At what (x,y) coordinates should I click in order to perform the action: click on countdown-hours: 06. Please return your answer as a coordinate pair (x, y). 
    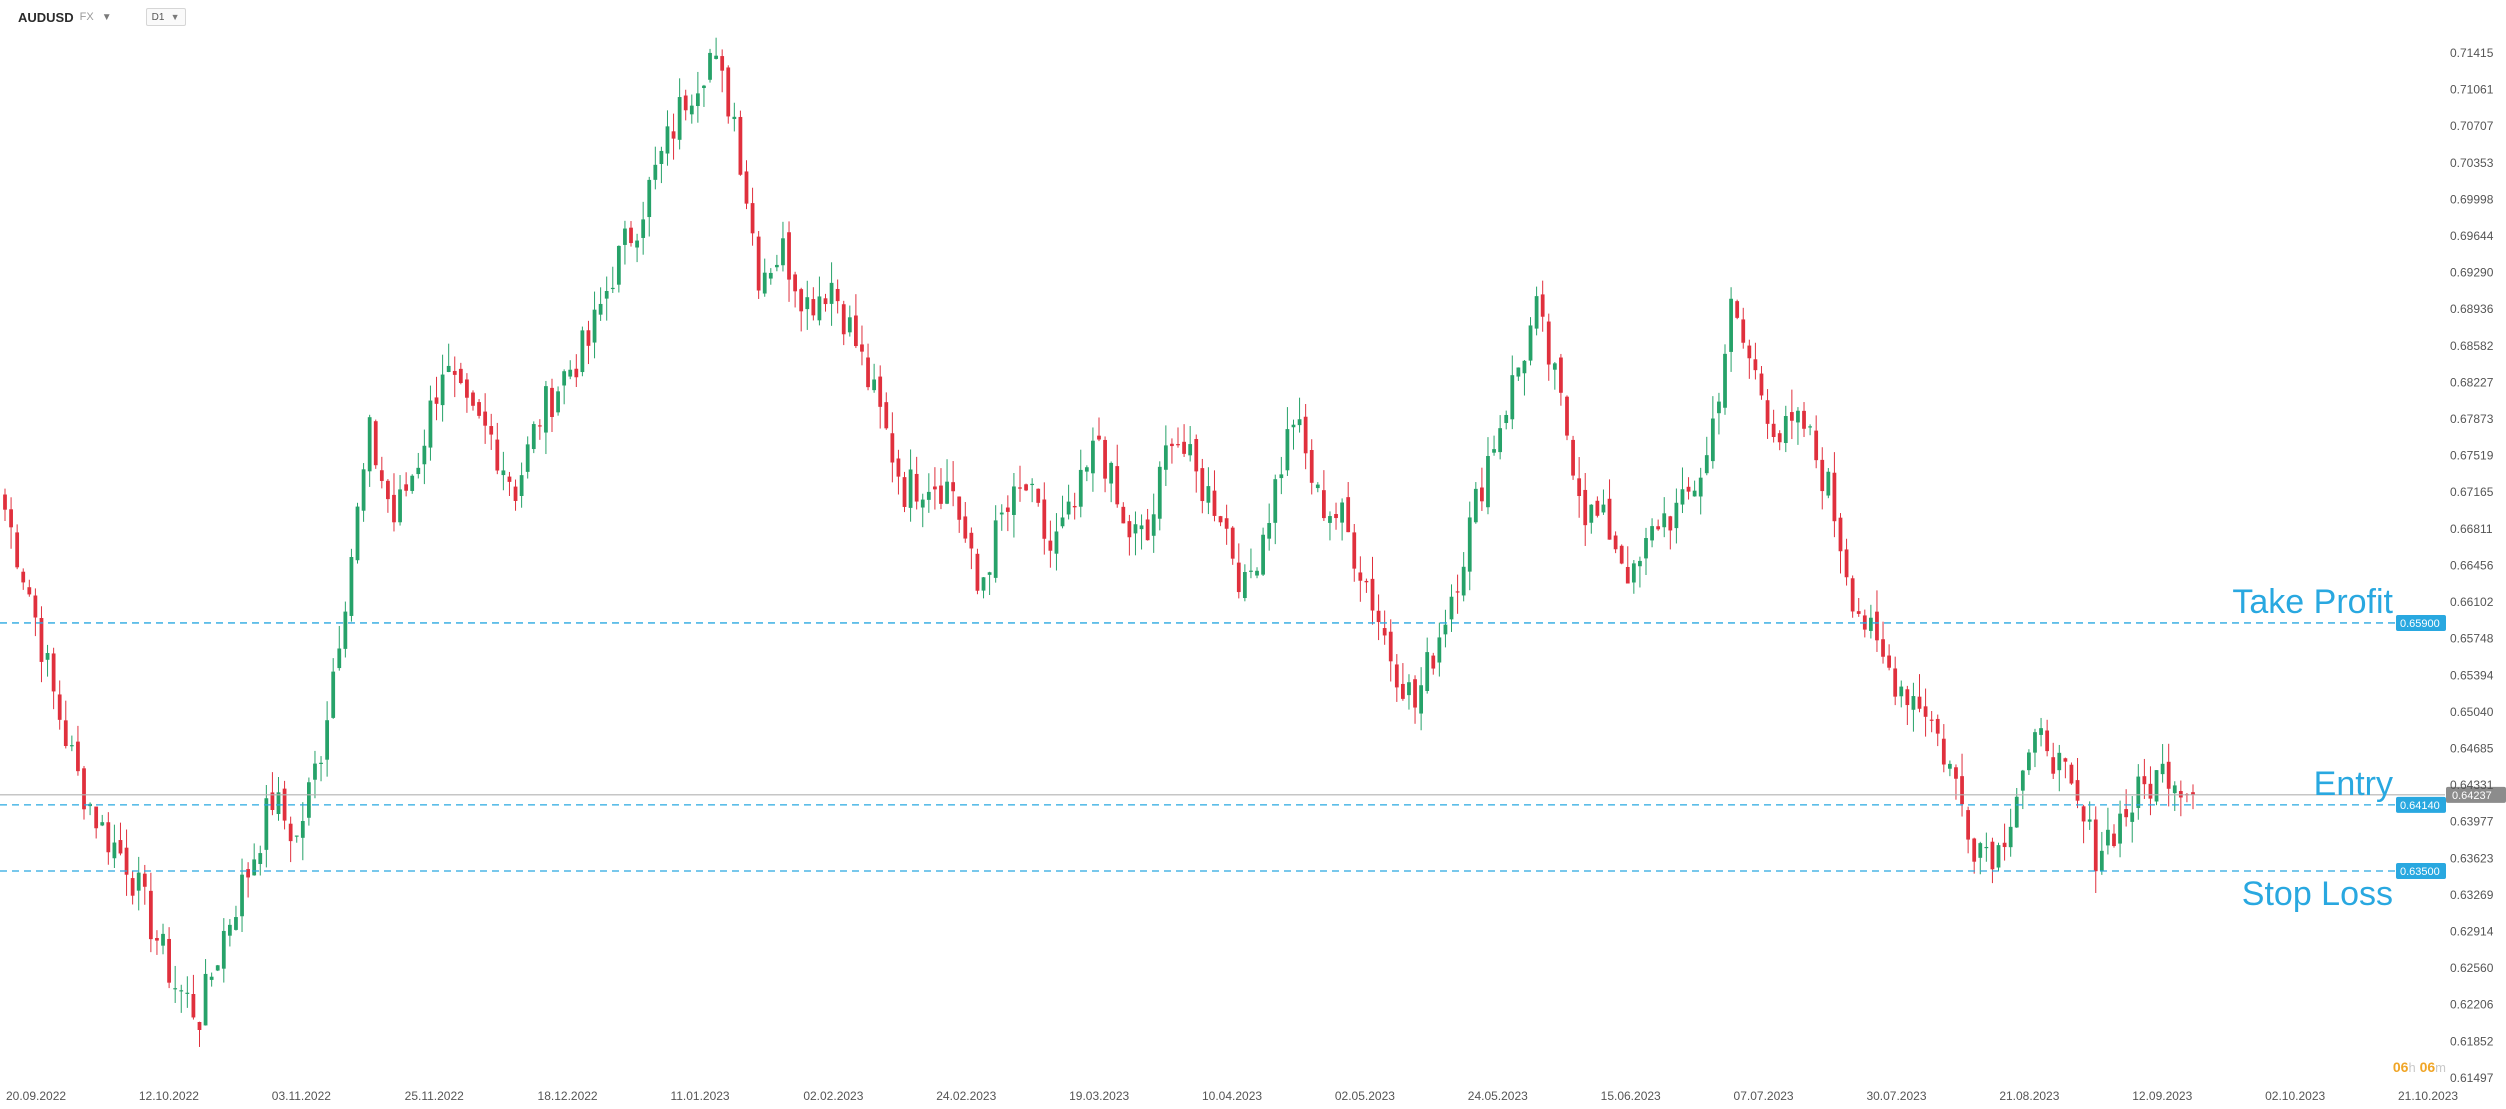
    Looking at the image, I should click on (2400, 1067).